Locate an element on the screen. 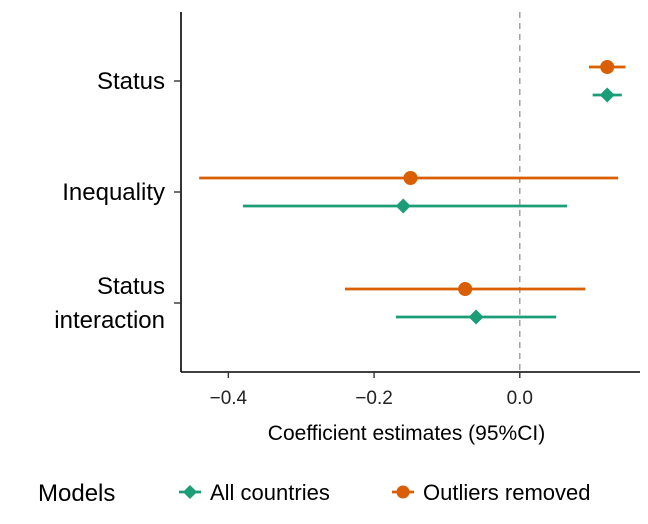 The image size is (648, 524). legend-title: Models is located at coordinates (76, 493).